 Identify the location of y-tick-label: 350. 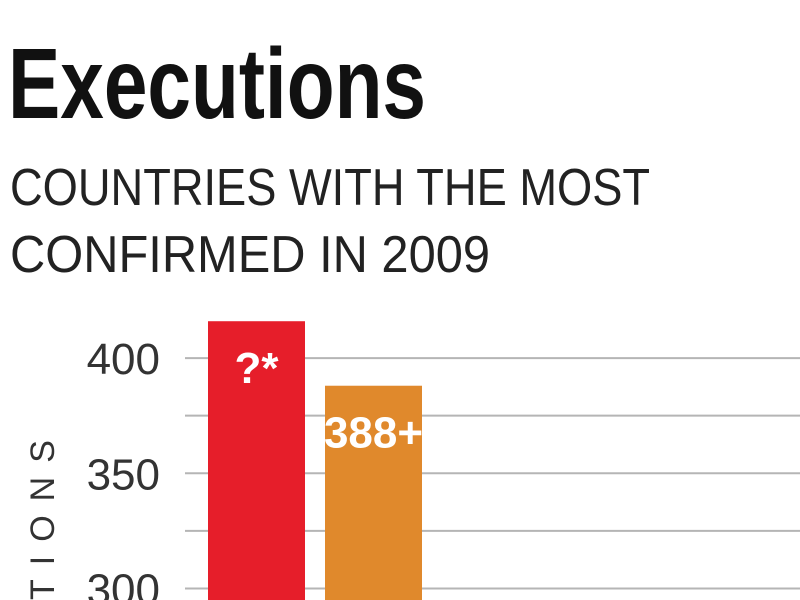
(123, 474).